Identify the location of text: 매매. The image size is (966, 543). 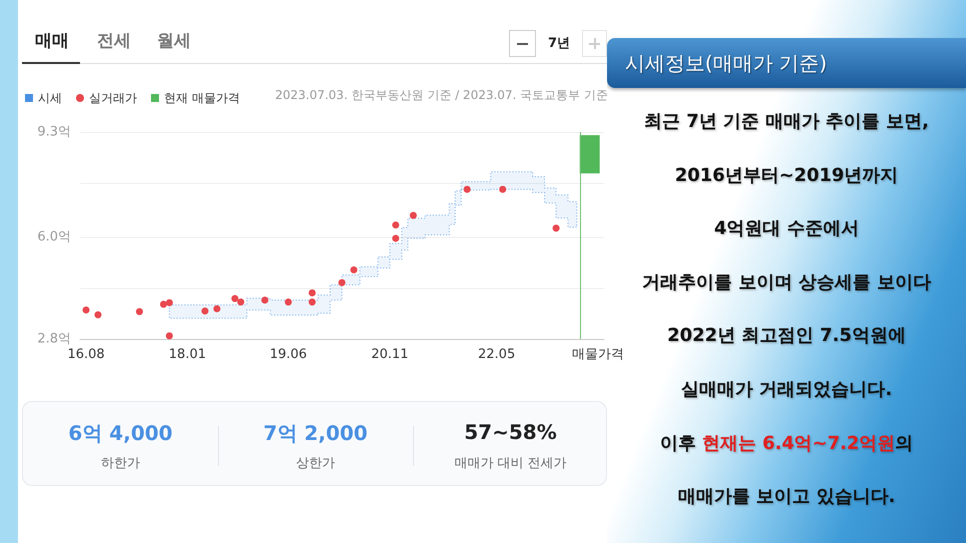
(52, 41).